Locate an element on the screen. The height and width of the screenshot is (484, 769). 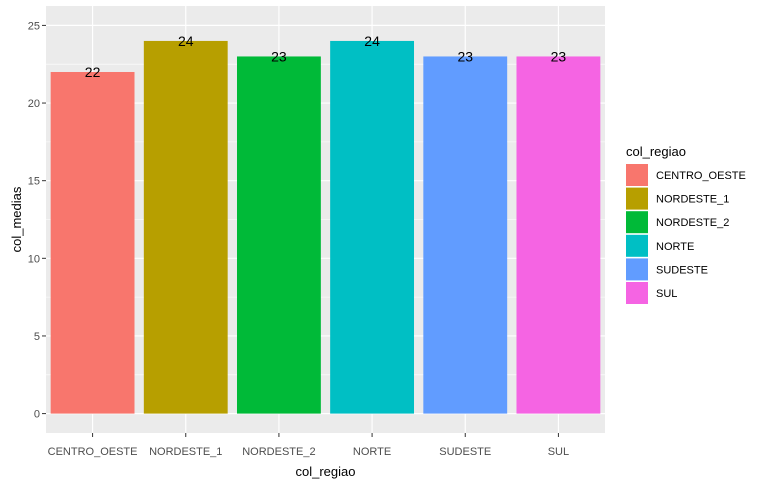
y-tick-label: 0 is located at coordinates (37, 415).